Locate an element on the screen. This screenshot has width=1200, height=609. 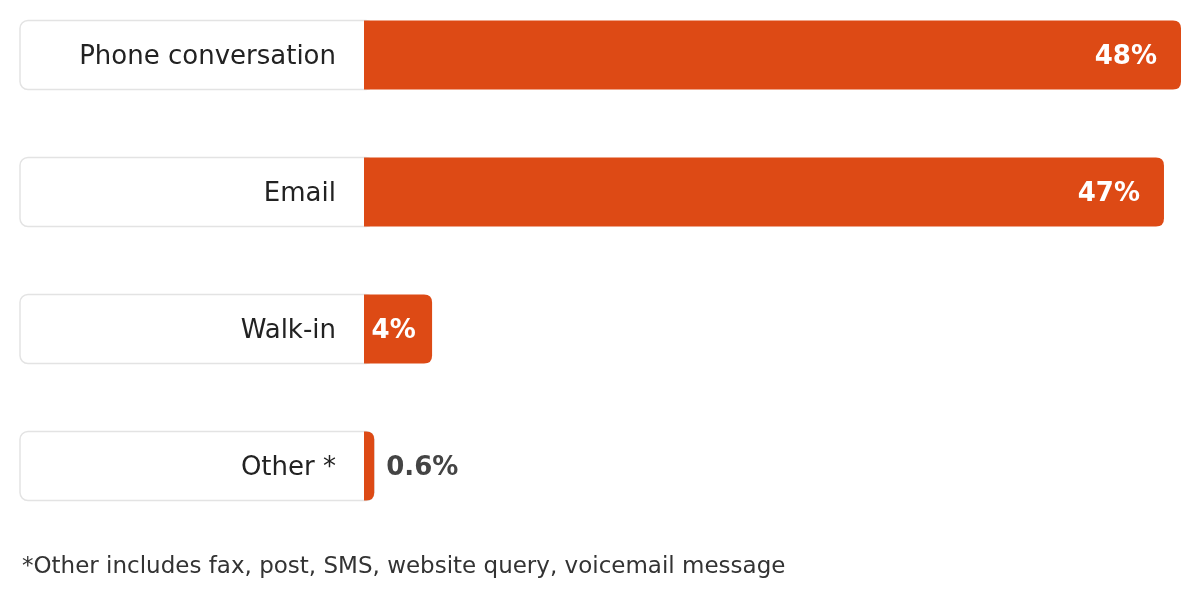
data-label: 4% is located at coordinates (393, 329).